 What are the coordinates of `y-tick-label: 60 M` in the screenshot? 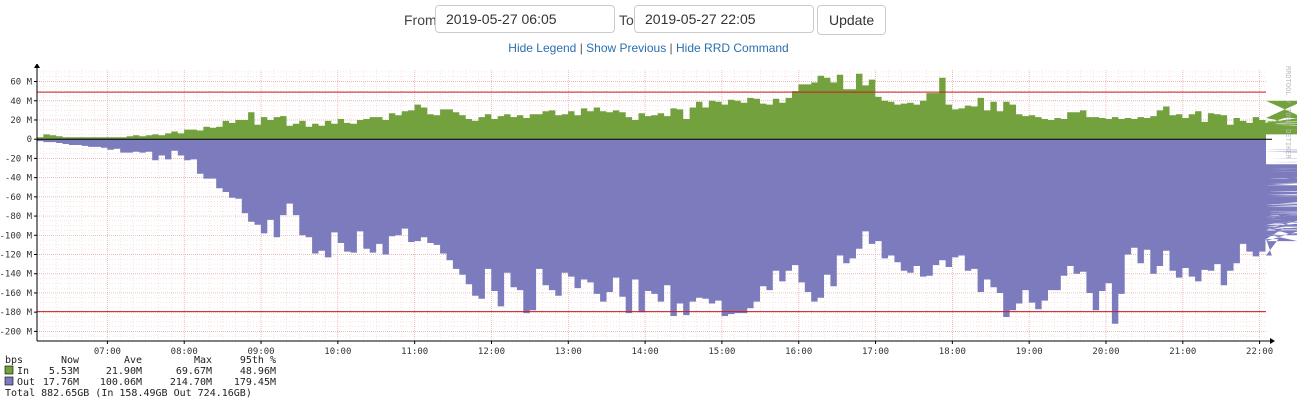 It's located at (21, 83).